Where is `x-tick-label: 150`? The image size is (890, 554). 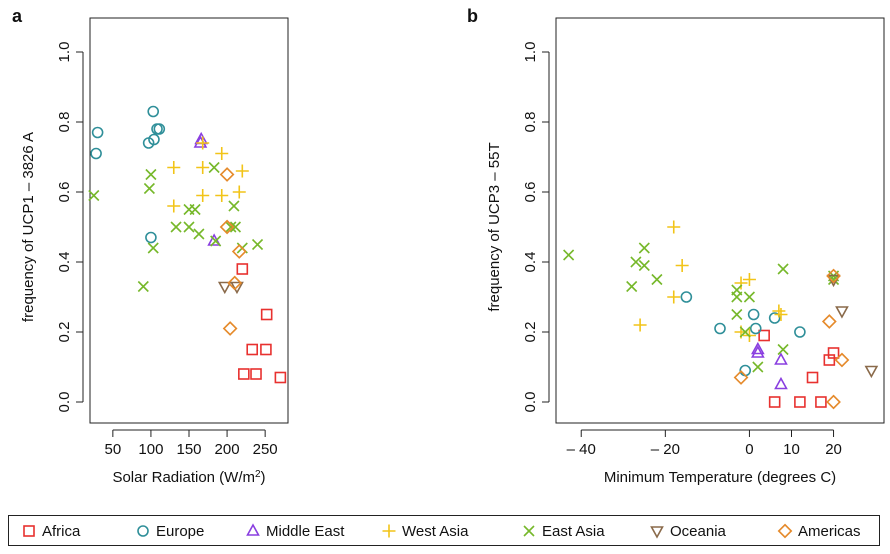 x-tick-label: 150 is located at coordinates (188, 449).